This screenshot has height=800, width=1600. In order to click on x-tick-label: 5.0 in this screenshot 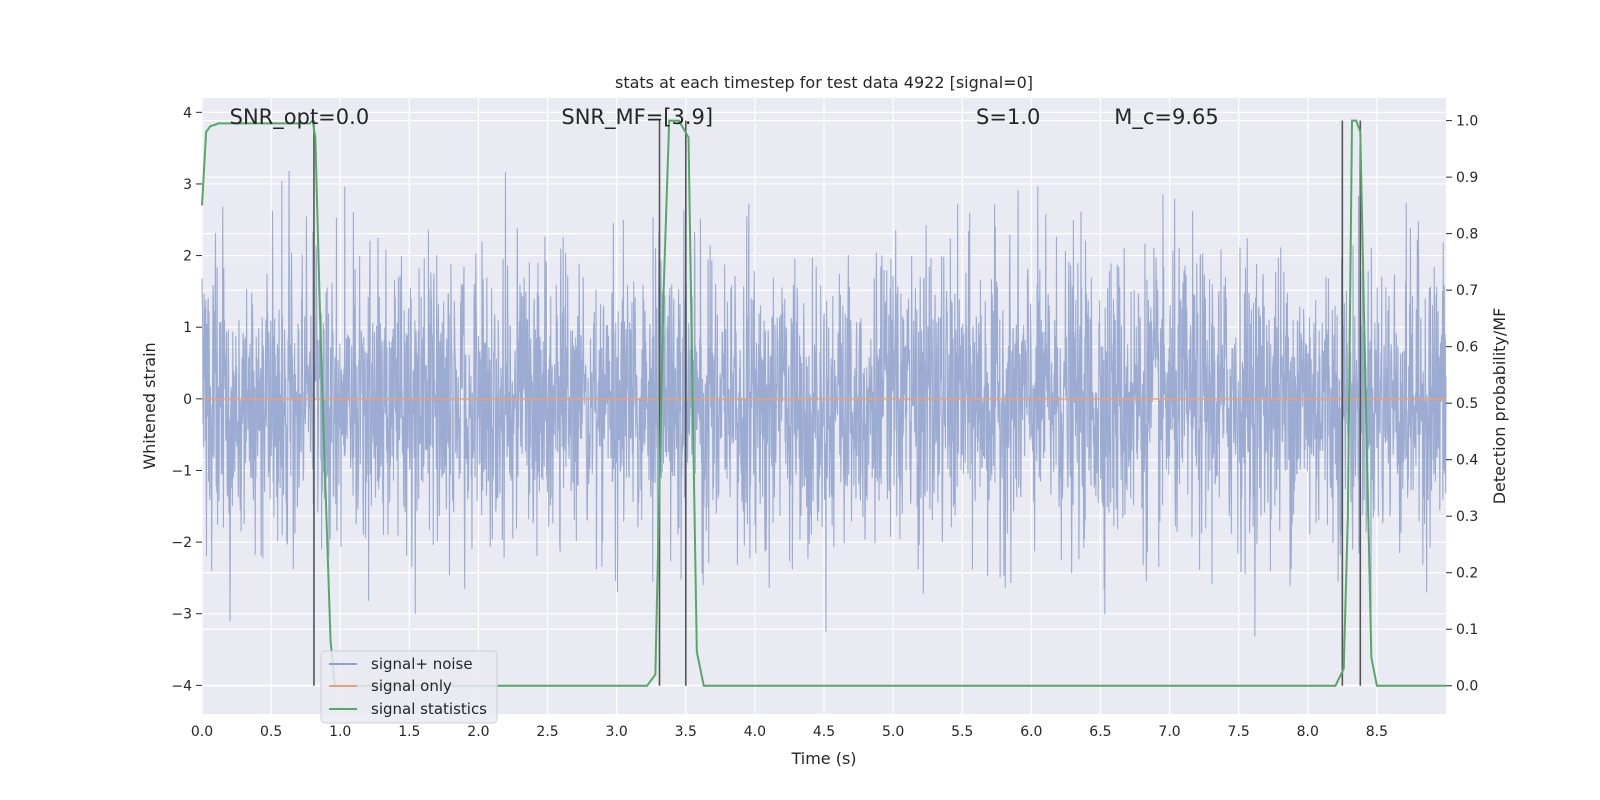, I will do `click(893, 732)`.